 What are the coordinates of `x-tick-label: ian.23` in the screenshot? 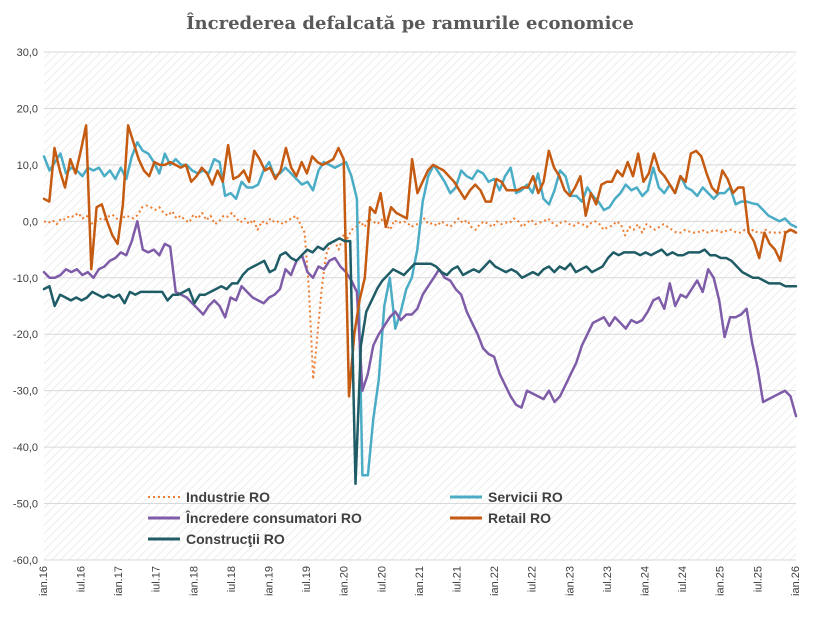 It's located at (570, 581).